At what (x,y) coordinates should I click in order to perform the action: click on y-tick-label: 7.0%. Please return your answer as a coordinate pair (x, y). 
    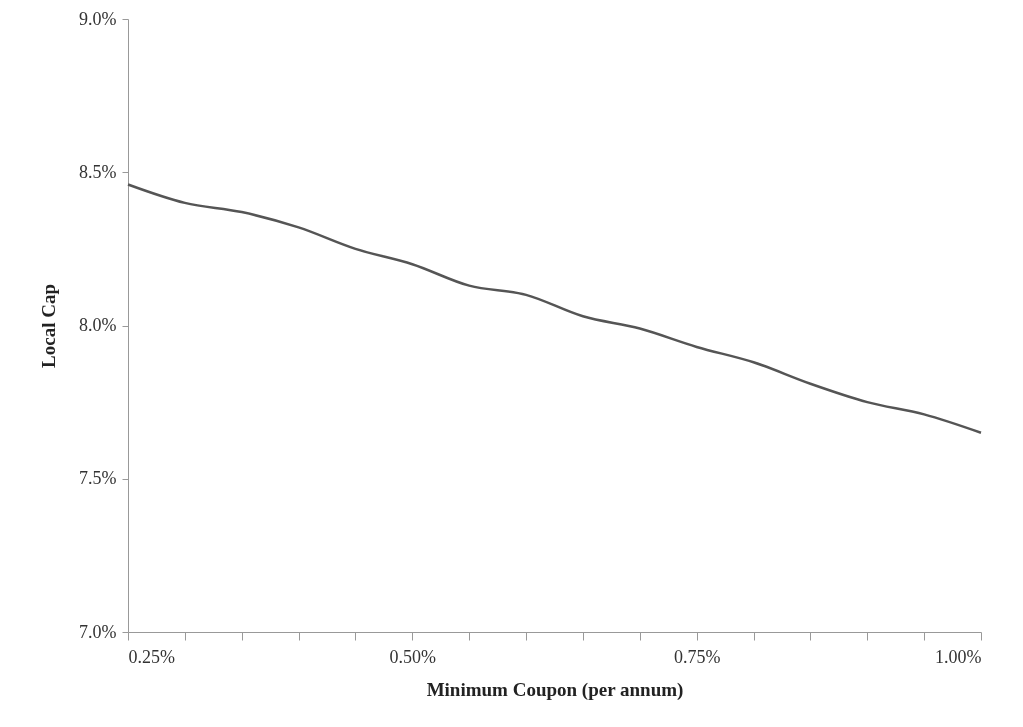
    Looking at the image, I should click on (98, 631).